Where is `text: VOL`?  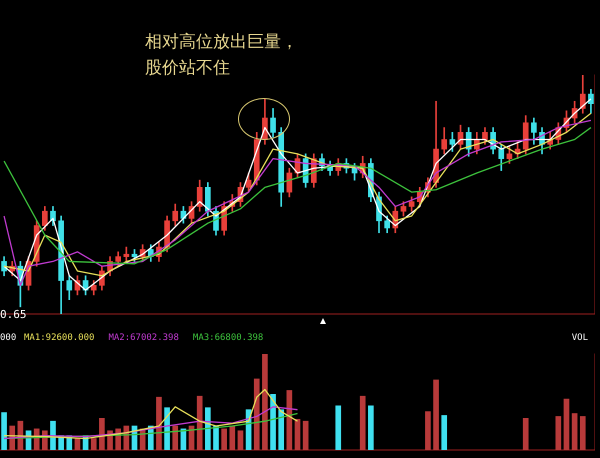
text: VOL is located at coordinates (580, 338).